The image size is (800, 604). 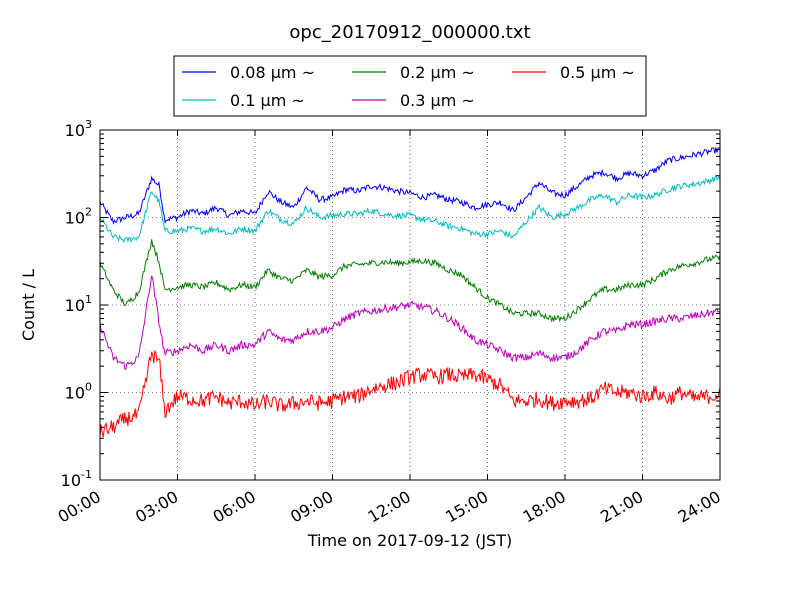 I want to click on x-axis-label: Time on 2017-09-12 (JST), so click(x=409, y=540).